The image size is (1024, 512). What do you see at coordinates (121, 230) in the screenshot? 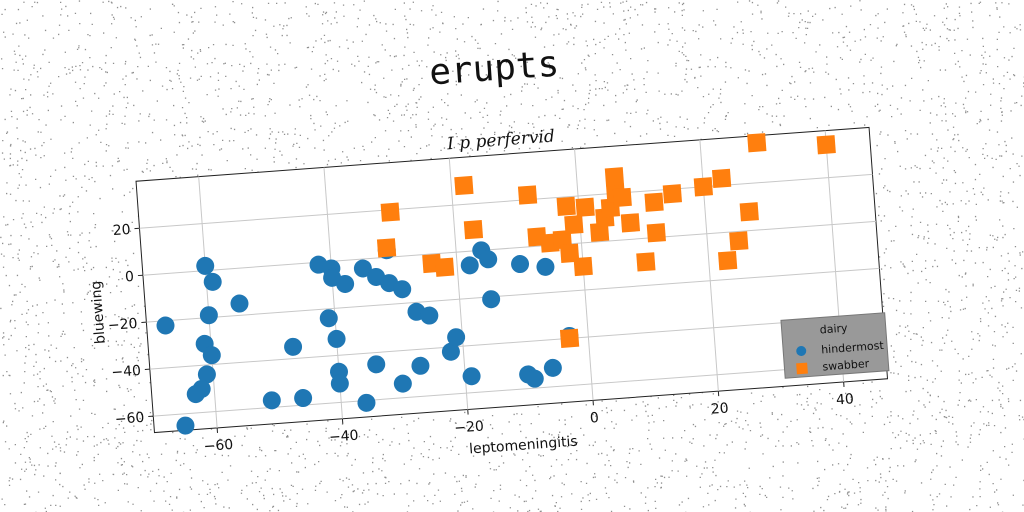
I see `y-tick-label: 20` at bounding box center [121, 230].